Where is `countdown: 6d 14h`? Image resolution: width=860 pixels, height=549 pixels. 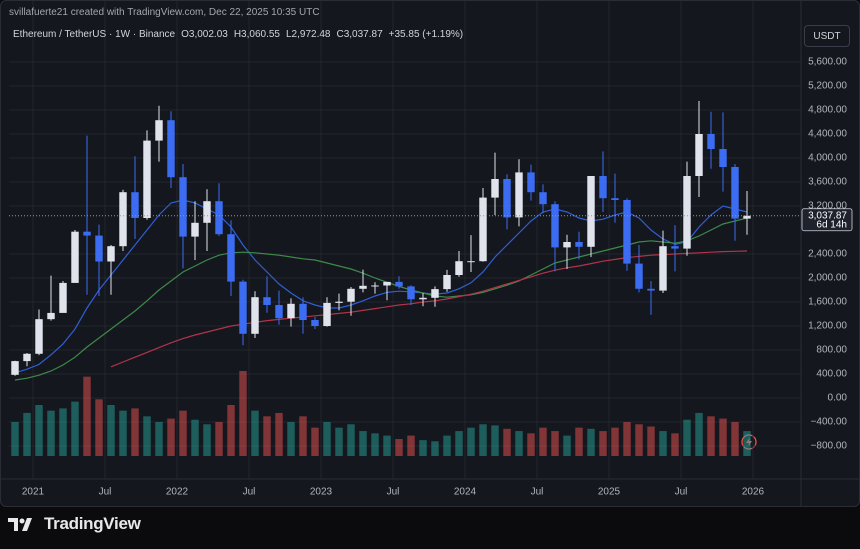
countdown: 6d 14h is located at coordinates (831, 224).